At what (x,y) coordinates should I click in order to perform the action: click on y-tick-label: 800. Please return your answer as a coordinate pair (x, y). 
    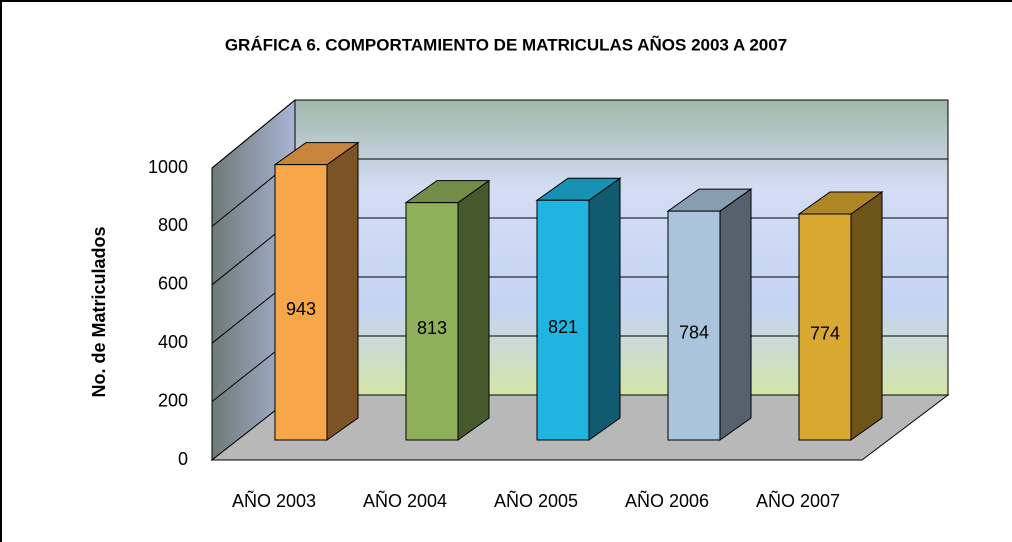
    Looking at the image, I should click on (173, 225).